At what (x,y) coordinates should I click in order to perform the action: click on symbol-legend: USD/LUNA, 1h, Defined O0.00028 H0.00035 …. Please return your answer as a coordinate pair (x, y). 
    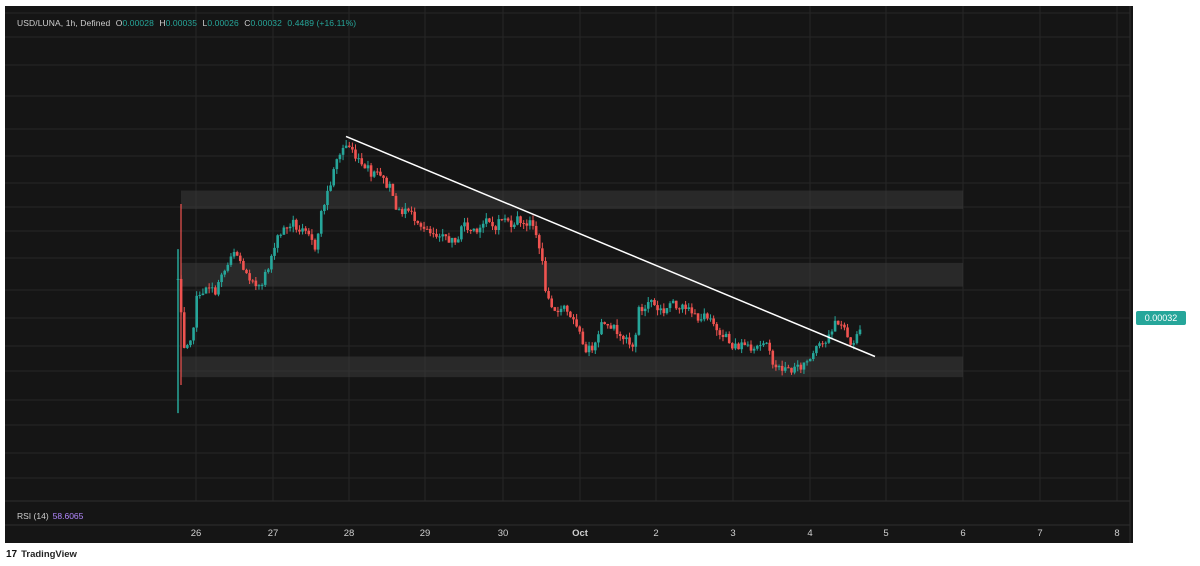
    Looking at the image, I should click on (186, 23).